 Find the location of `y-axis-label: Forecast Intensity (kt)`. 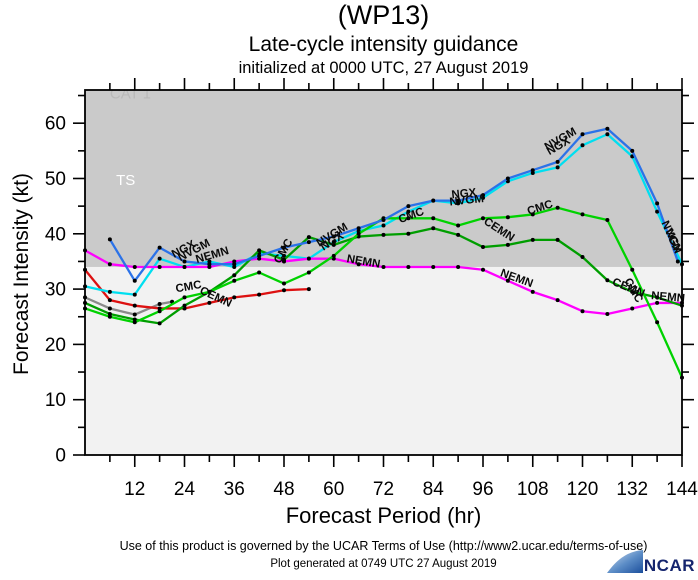

y-axis-label: Forecast Intensity (kt) is located at coordinates (21, 274).